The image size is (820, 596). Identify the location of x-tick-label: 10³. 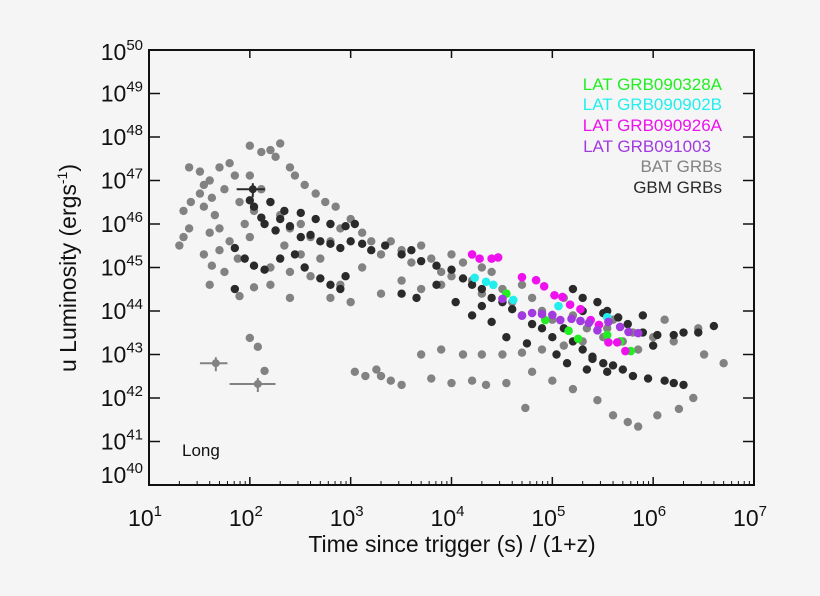
(347, 517).